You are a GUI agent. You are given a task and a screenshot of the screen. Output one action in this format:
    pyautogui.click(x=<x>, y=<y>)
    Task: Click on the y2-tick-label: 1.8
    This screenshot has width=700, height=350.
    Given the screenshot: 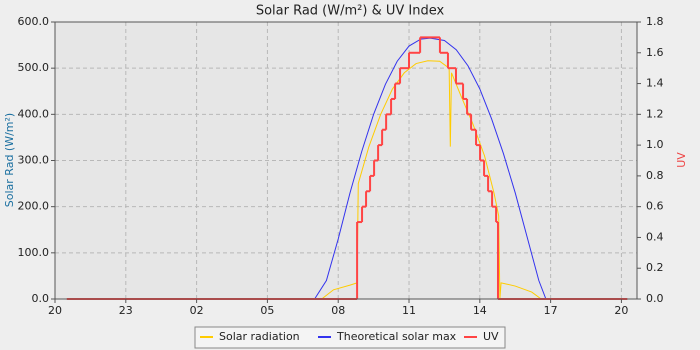 What is the action you would take?
    pyautogui.click(x=655, y=21)
    